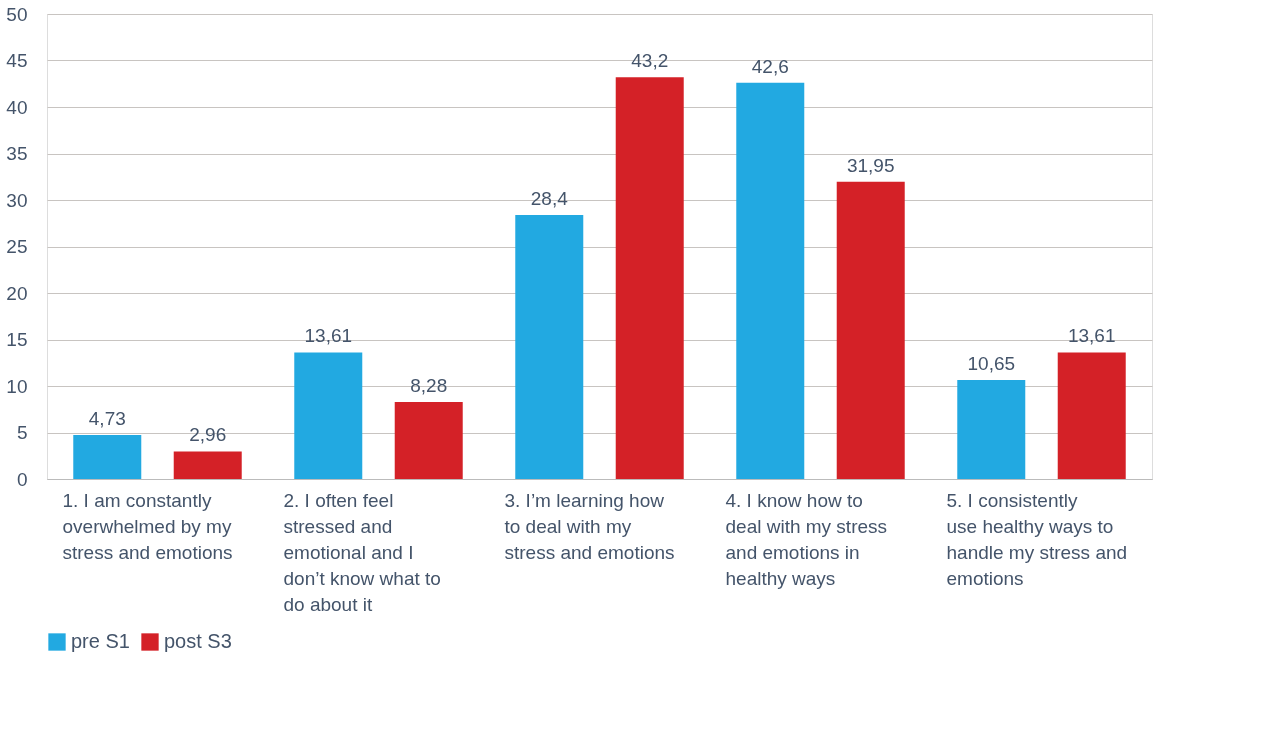  I want to click on y-tick-label: 50, so click(17, 14).